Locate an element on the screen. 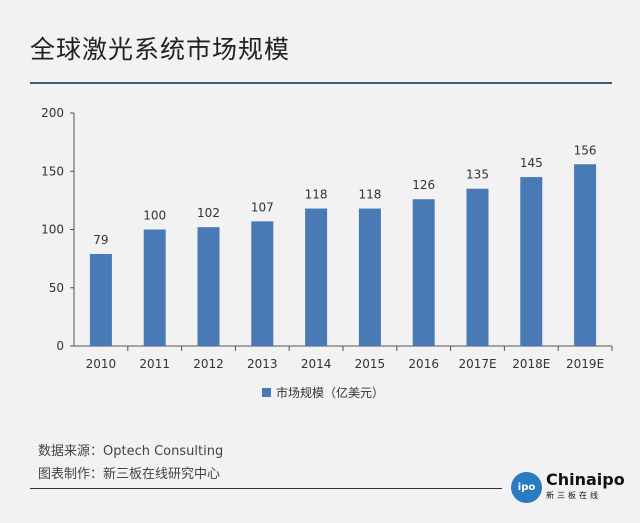  x-tick-label: 2012 is located at coordinates (208, 364).